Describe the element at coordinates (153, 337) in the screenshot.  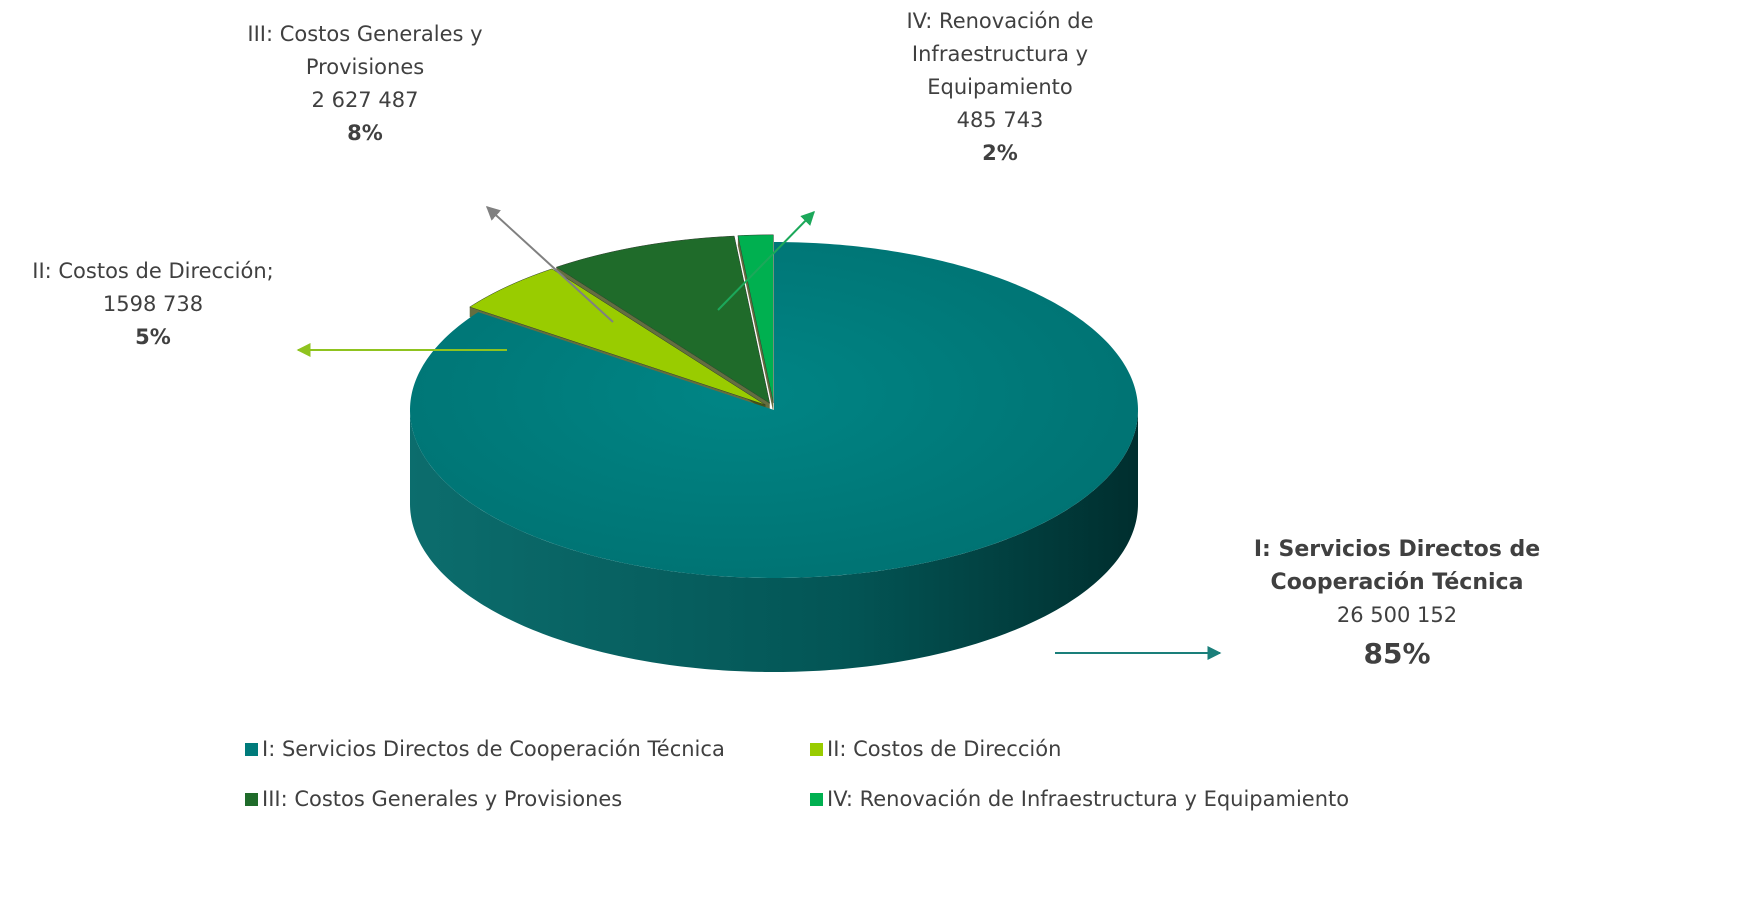
I see `data-label-percent: 5%` at that location.